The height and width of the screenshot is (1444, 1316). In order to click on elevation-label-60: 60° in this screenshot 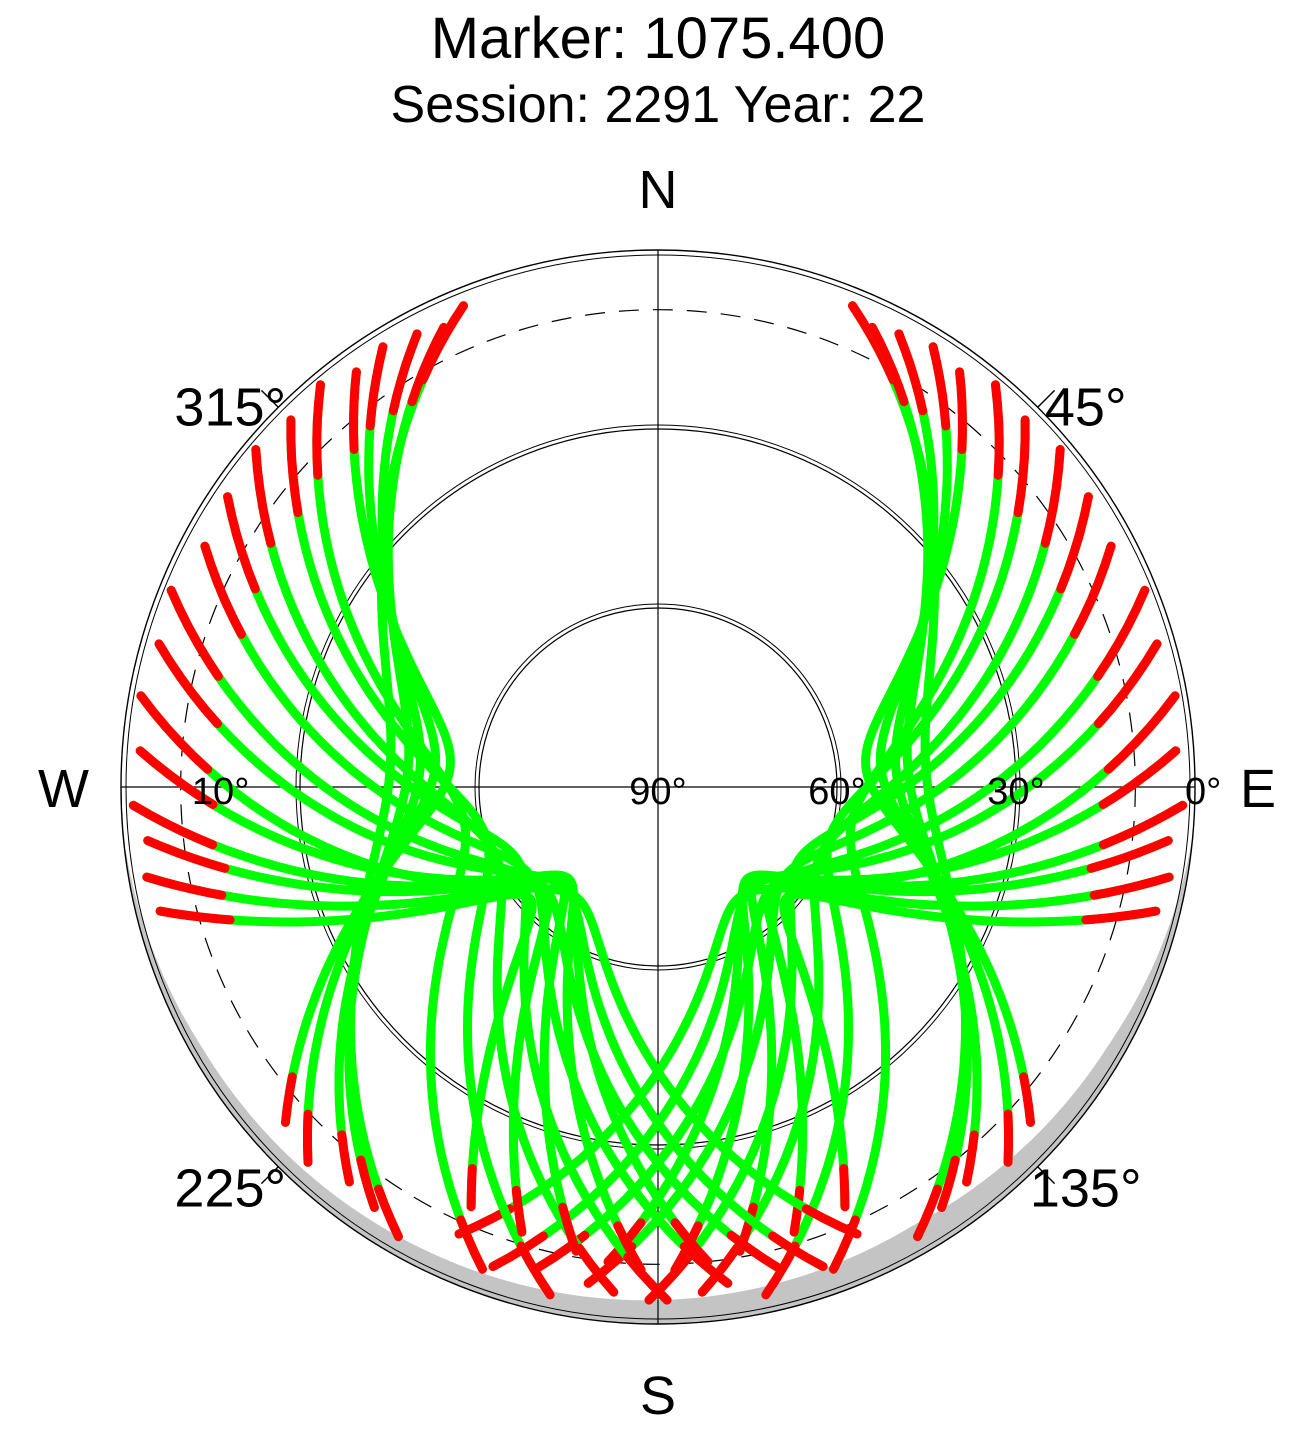, I will do `click(836, 792)`.